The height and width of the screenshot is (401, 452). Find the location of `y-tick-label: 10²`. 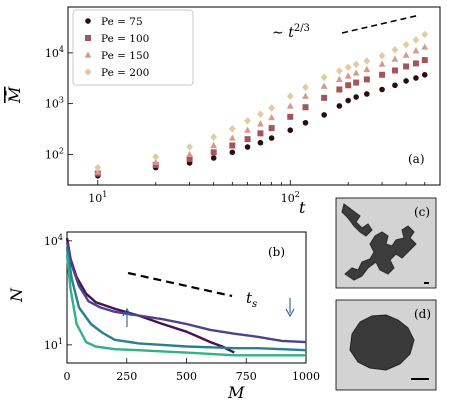

y-tick-label: 10² is located at coordinates (54, 153).